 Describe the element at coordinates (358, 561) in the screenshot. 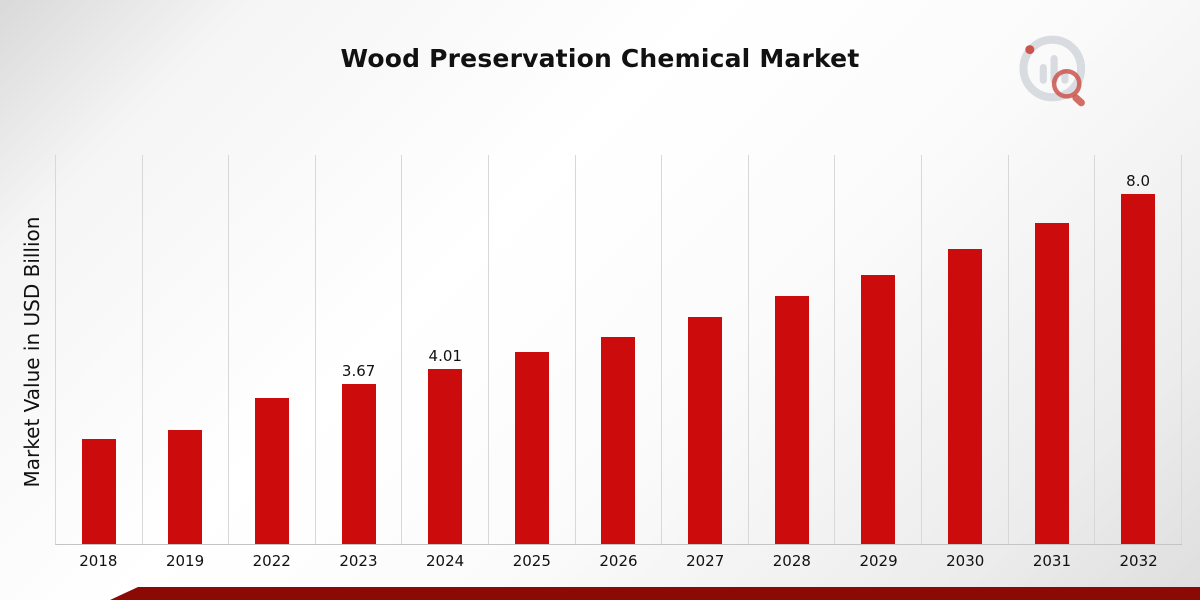

I see `x-tick-label: 2023` at that location.